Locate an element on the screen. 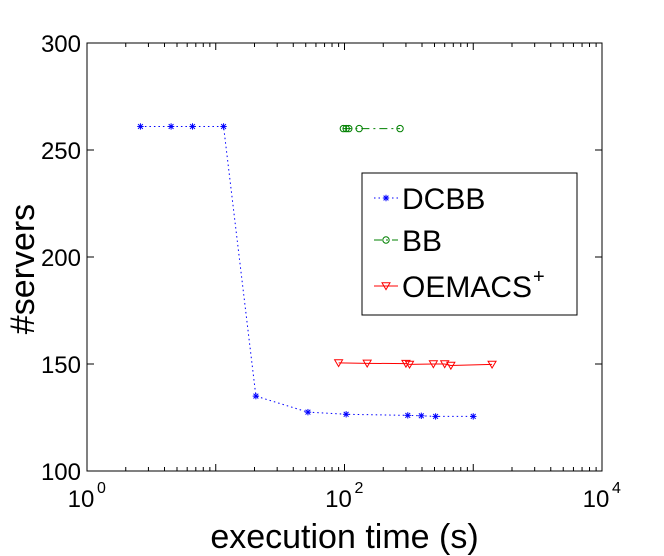 The height and width of the screenshot is (556, 664). legend-box is located at coordinates (469, 244).